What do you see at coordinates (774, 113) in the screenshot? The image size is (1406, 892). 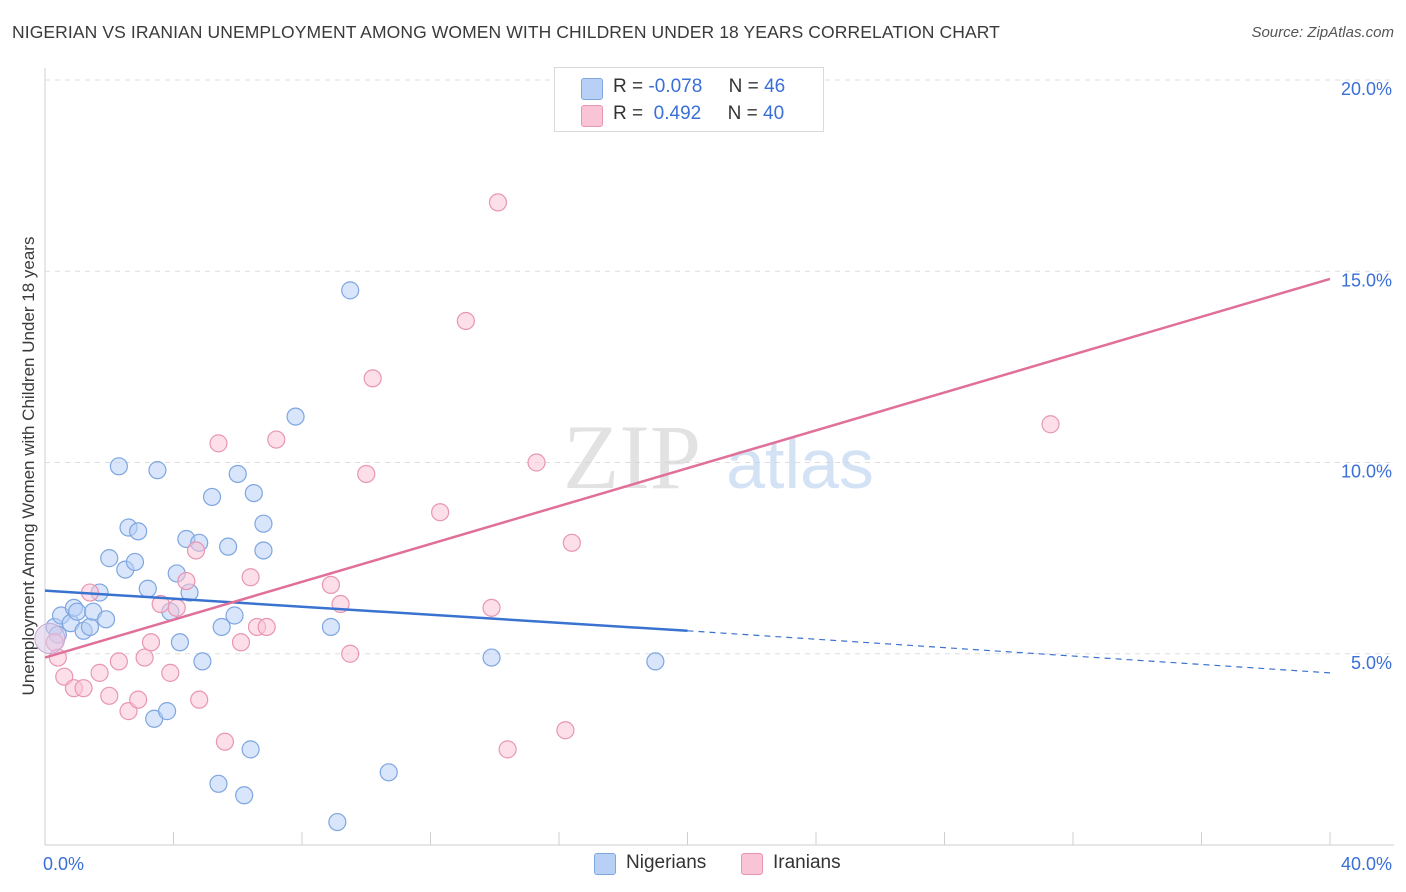 I see `legend-n-value: 40` at bounding box center [774, 113].